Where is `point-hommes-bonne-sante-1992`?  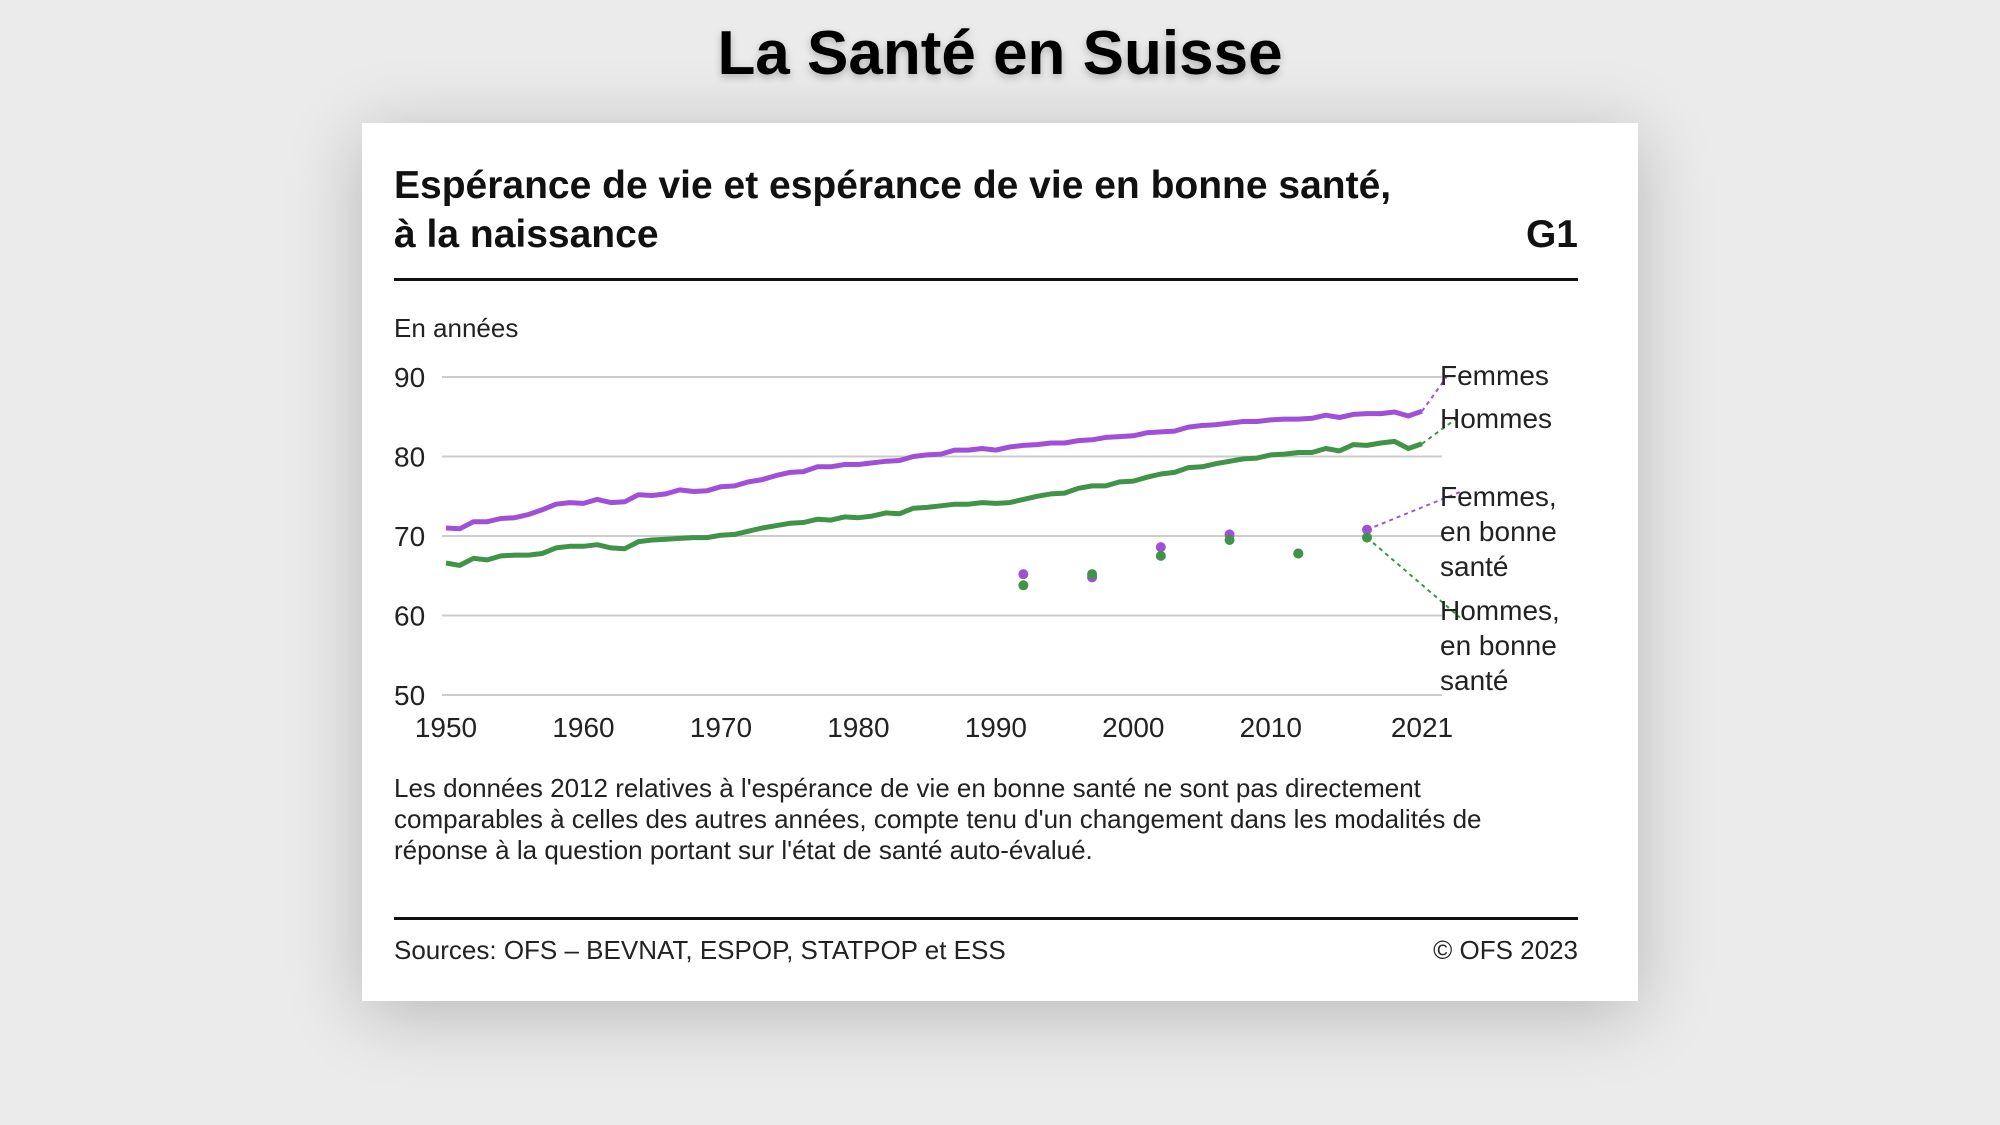 point-hommes-bonne-sante-1992 is located at coordinates (1023, 585).